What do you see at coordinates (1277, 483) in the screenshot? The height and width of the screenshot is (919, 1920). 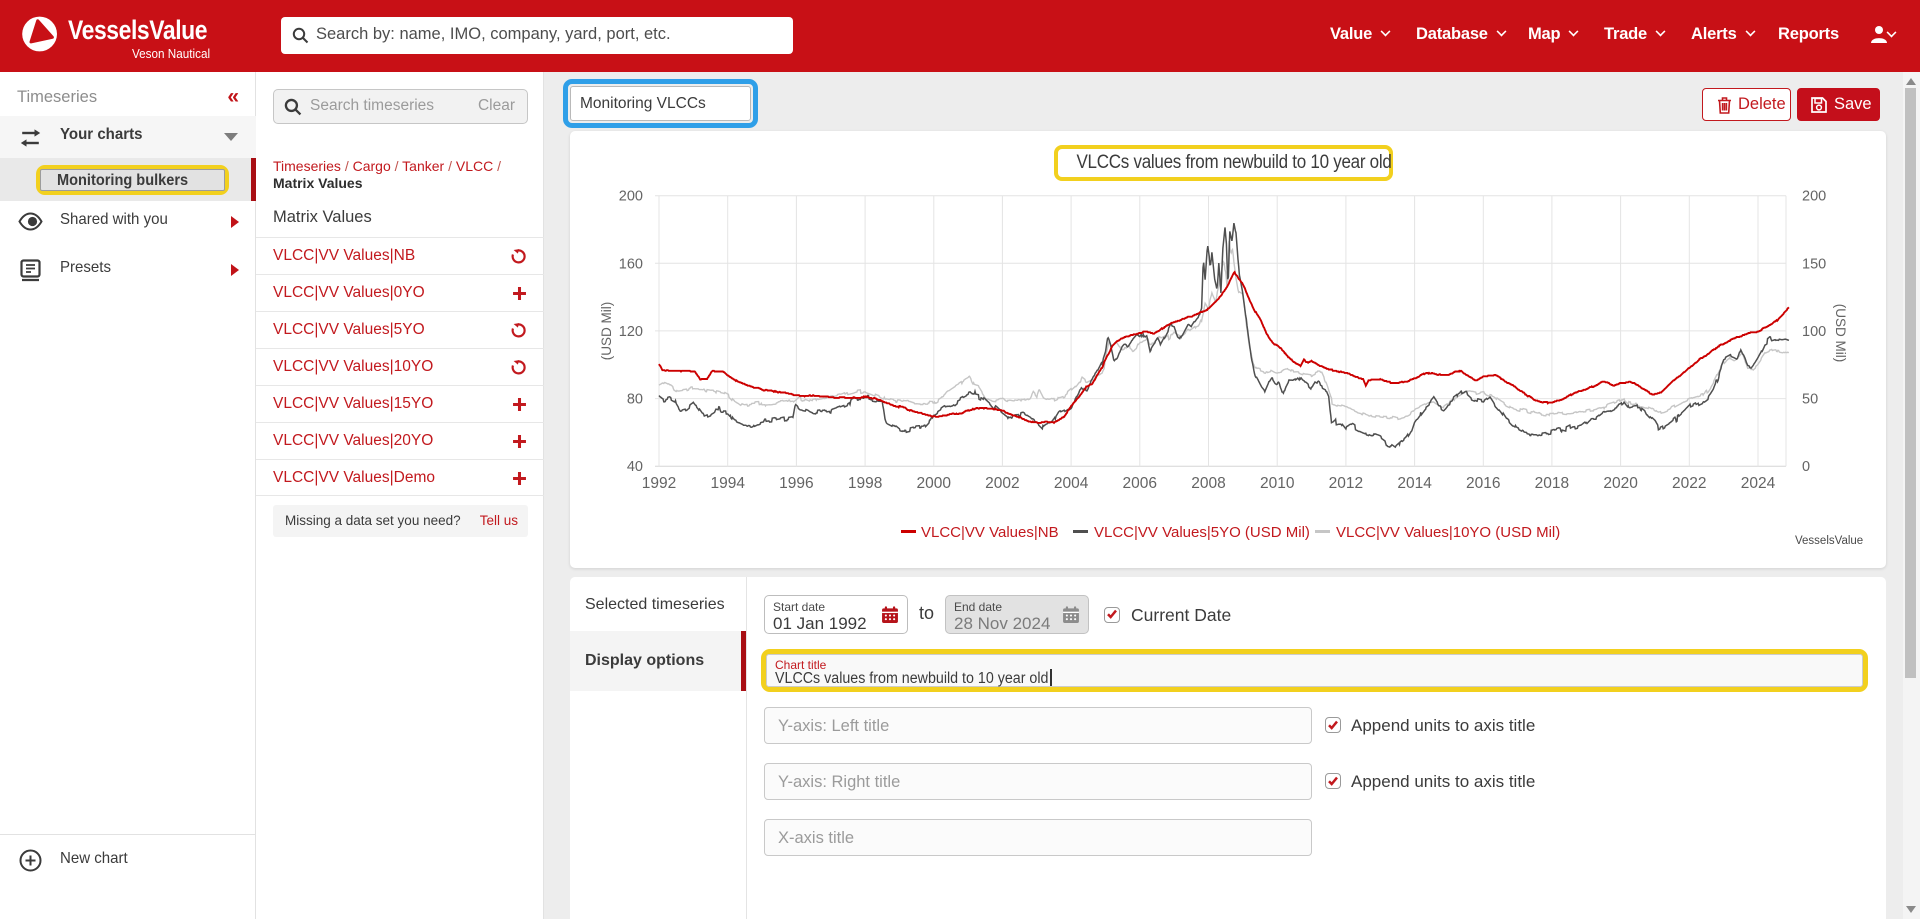 I see `svg-text: 2010` at bounding box center [1277, 483].